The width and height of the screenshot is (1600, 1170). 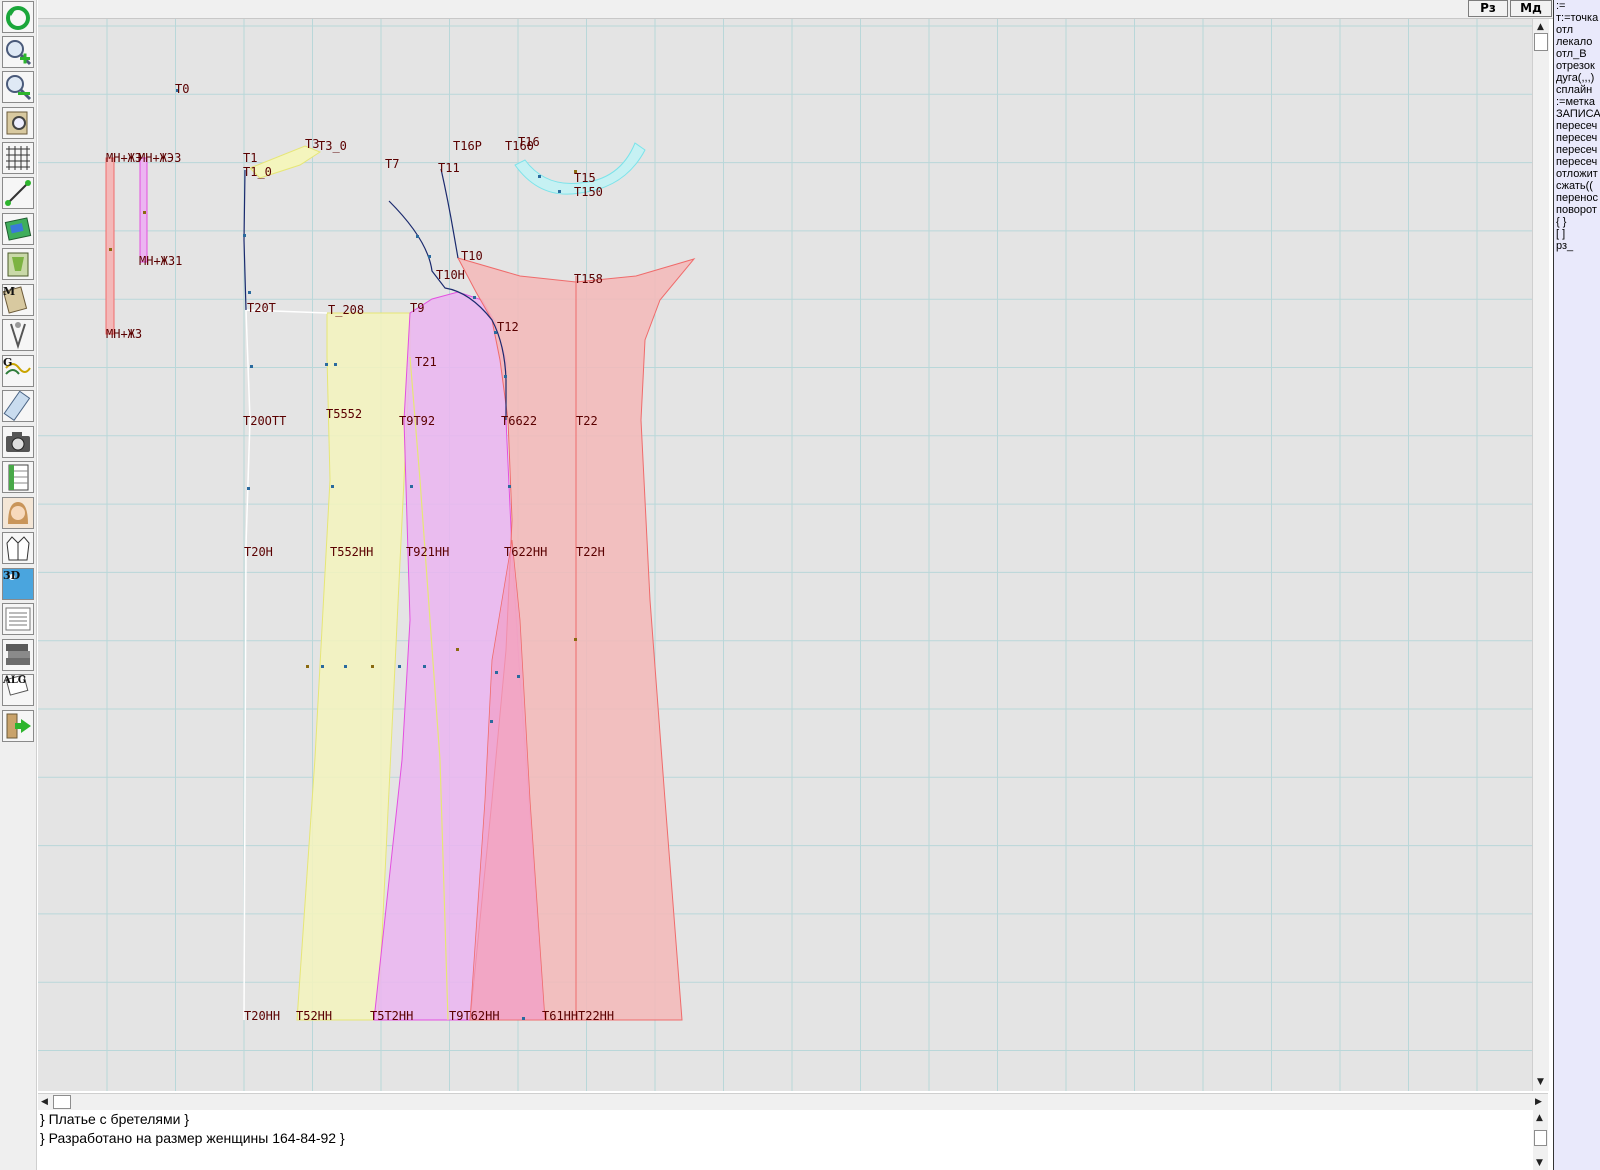 I want to click on command-item: дуга(,,,), so click(x=1575, y=78).